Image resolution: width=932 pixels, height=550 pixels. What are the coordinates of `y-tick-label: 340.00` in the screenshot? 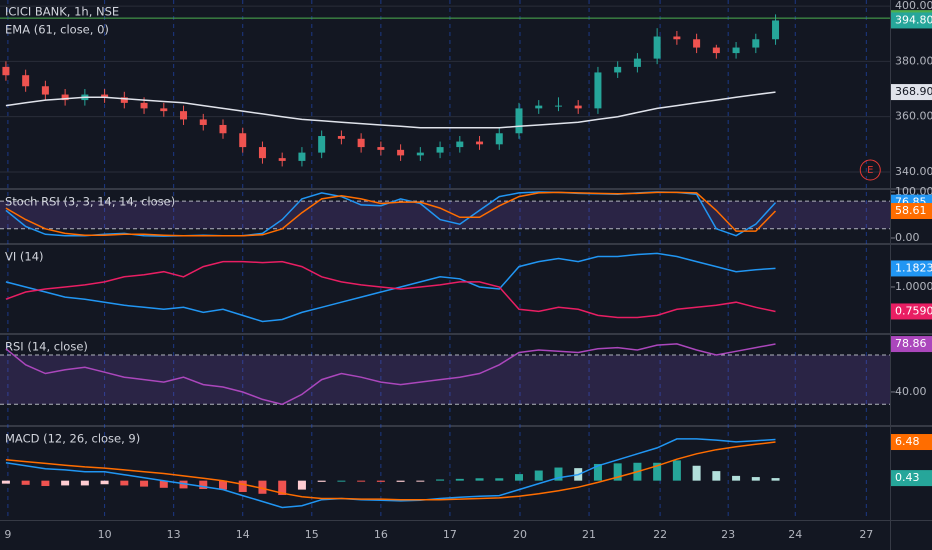 It's located at (913, 171).